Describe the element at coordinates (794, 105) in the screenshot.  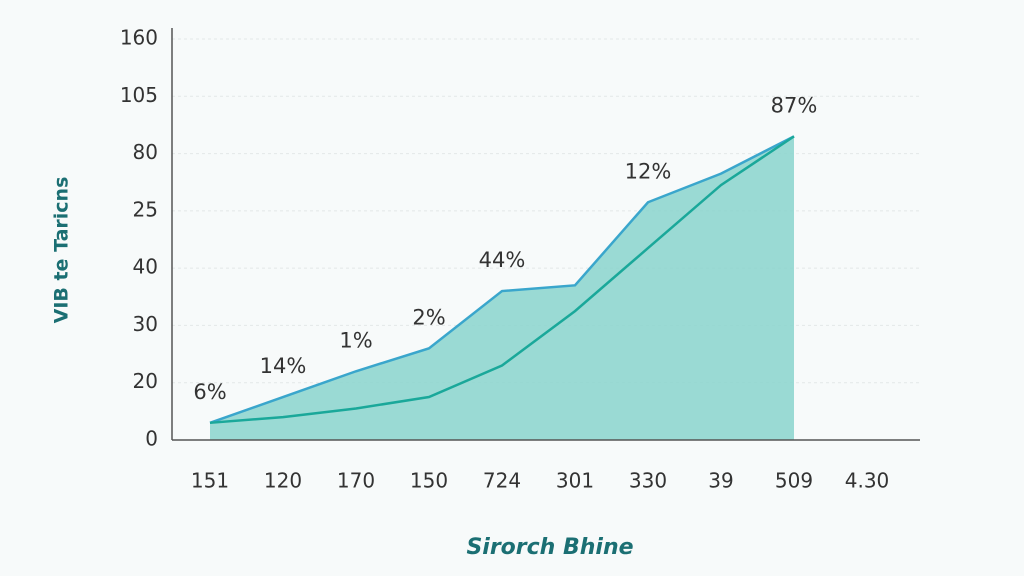
I see `point-label: 87%` at that location.